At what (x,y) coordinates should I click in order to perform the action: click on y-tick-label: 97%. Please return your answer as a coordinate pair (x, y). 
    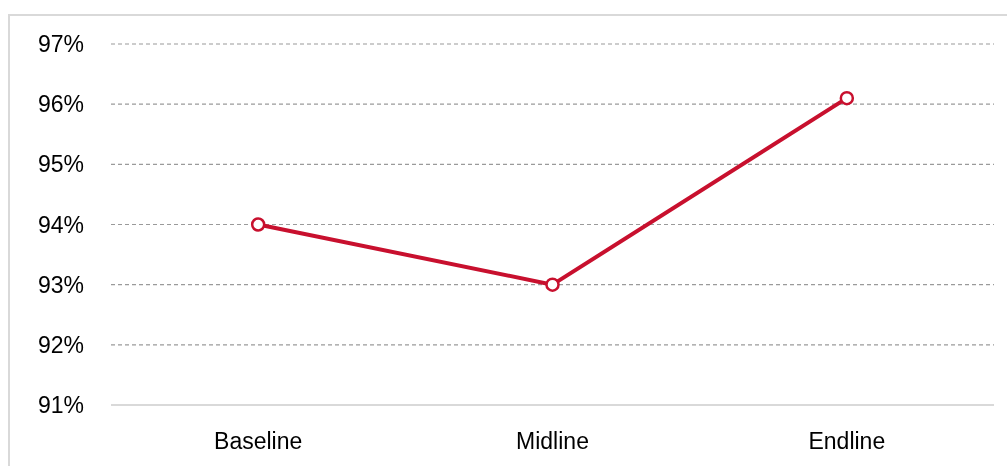
    Looking at the image, I should click on (60, 44).